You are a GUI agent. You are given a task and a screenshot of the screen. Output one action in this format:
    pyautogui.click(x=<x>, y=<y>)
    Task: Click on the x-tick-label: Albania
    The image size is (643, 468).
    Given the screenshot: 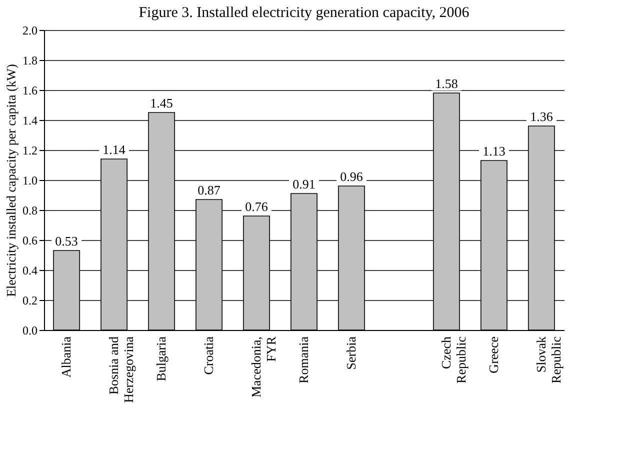 What is the action you would take?
    pyautogui.click(x=66, y=357)
    